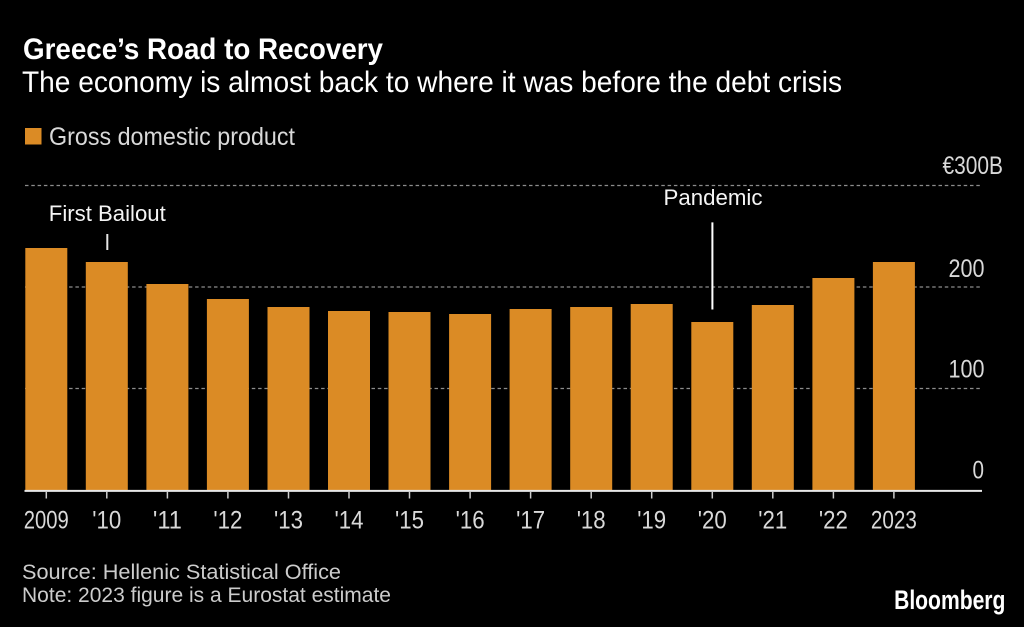  What do you see at coordinates (713, 197) in the screenshot?
I see `svg-text: Pandemic` at bounding box center [713, 197].